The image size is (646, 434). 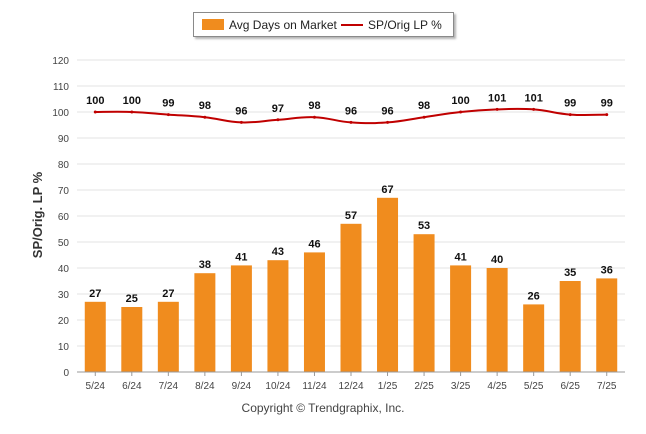 What do you see at coordinates (64, 347) in the screenshot?
I see `y-tick-label: 10` at bounding box center [64, 347].